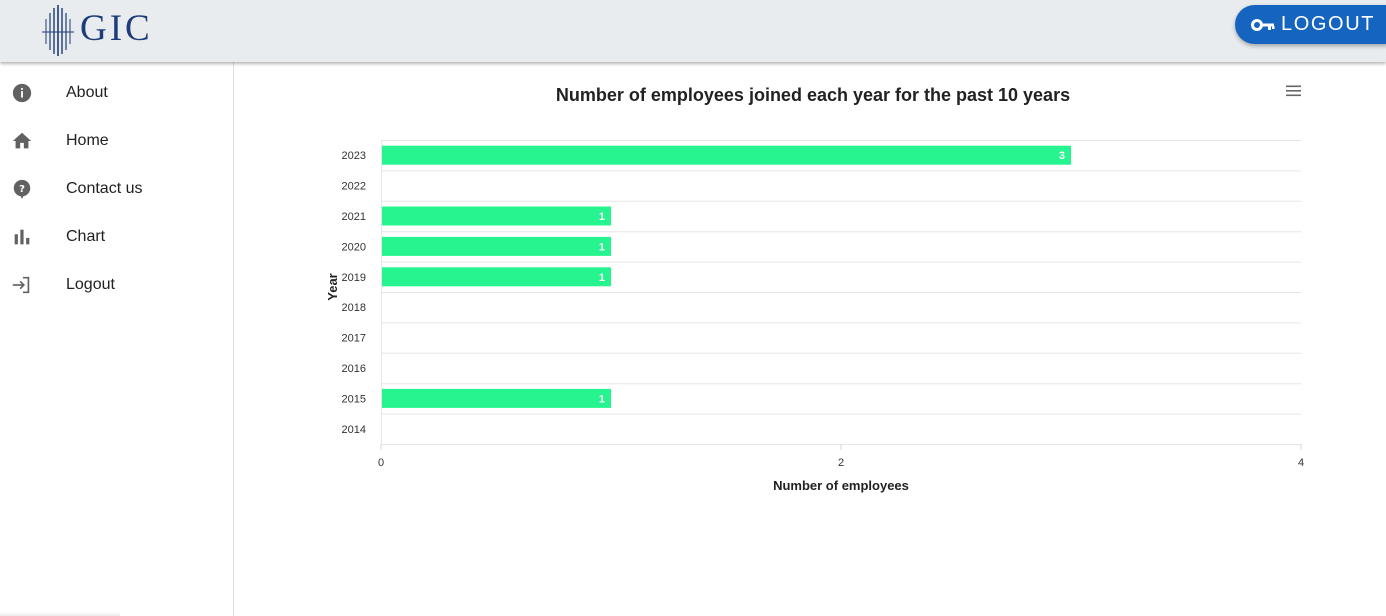 This screenshot has height=616, width=1386. I want to click on bottom-edge-shadow, so click(60, 614).